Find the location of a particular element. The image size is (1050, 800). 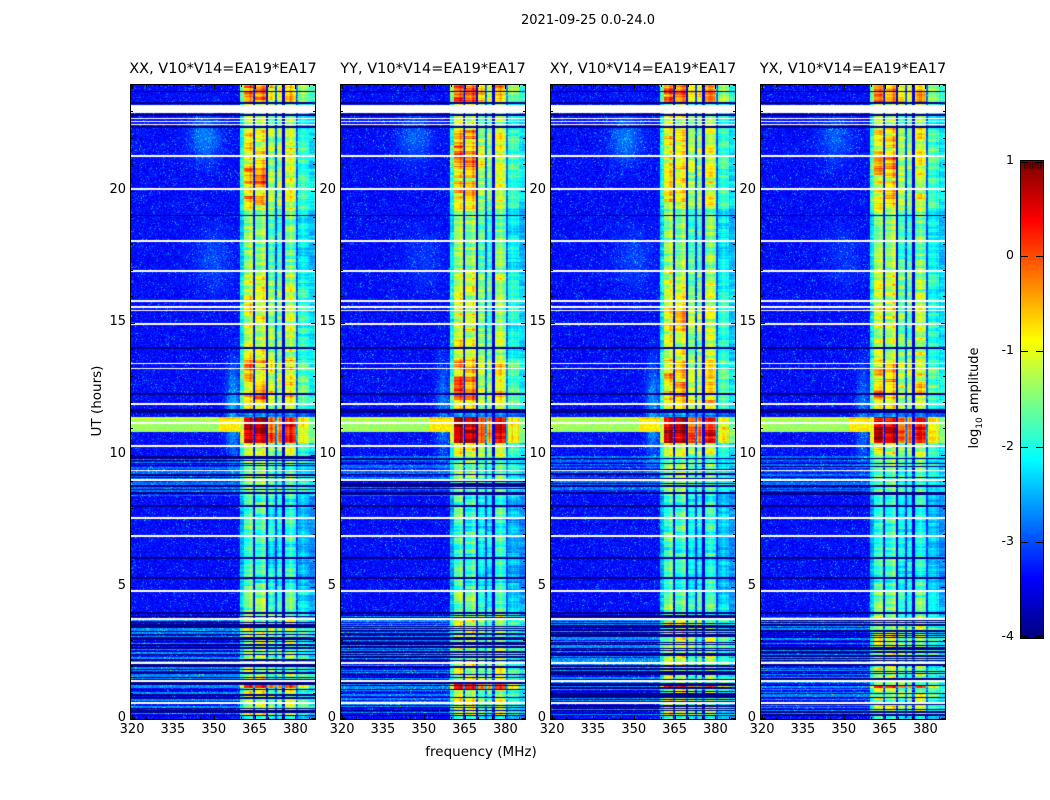

y-tick-label: 15 is located at coordinates (747, 321).